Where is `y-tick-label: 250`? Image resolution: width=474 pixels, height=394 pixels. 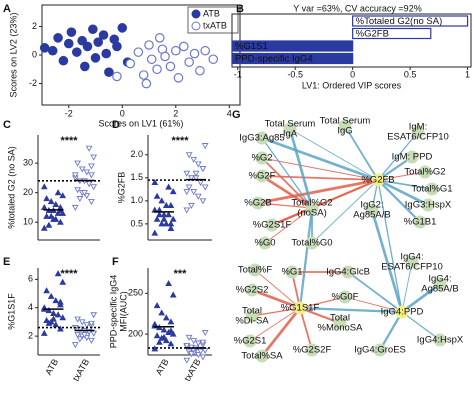 y-tick-label: 250 is located at coordinates (135, 293).